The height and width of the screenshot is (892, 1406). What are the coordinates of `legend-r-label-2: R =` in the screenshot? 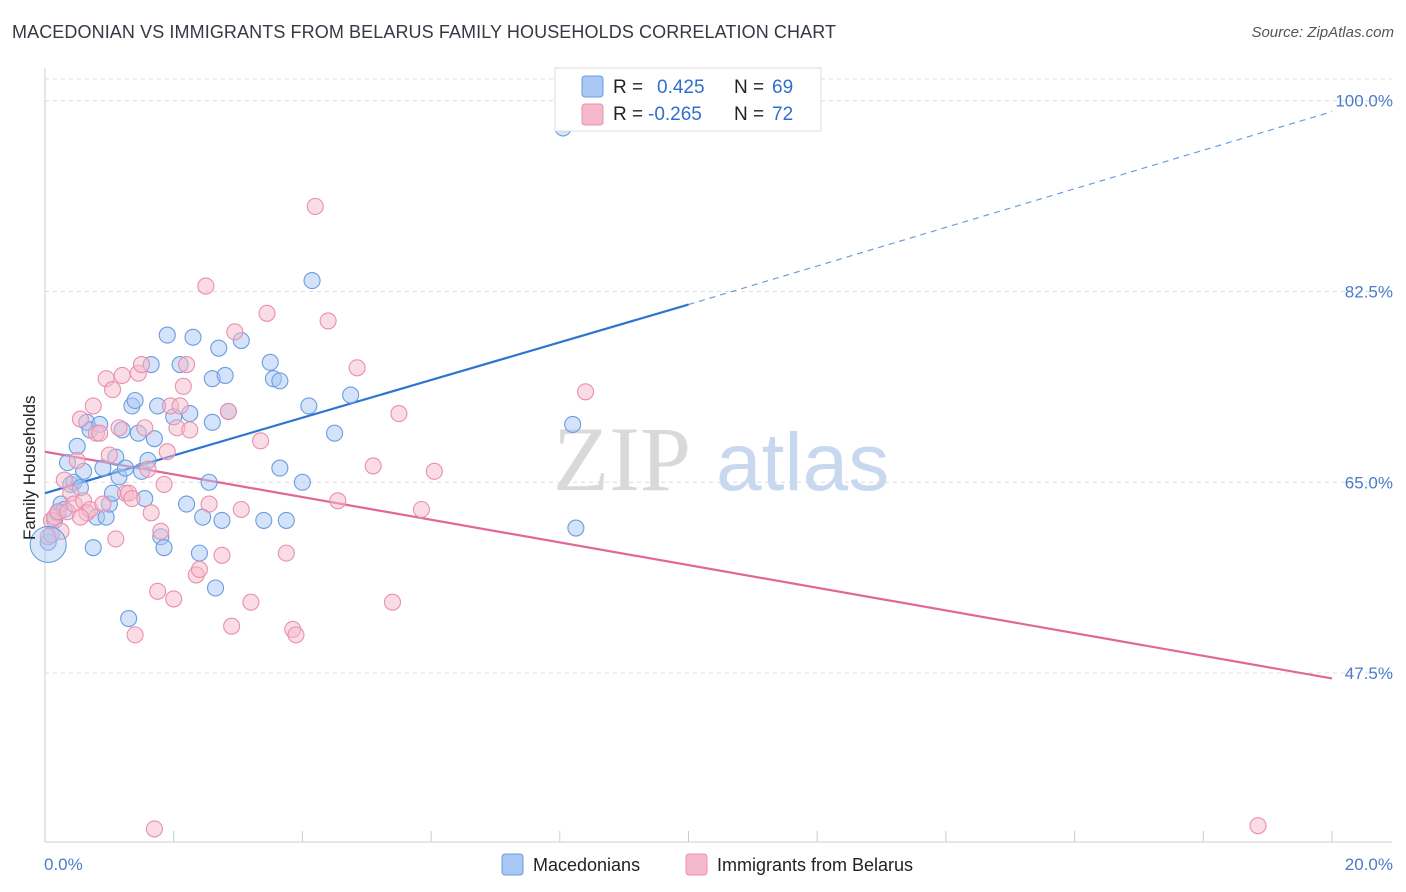 It's located at (628, 114).